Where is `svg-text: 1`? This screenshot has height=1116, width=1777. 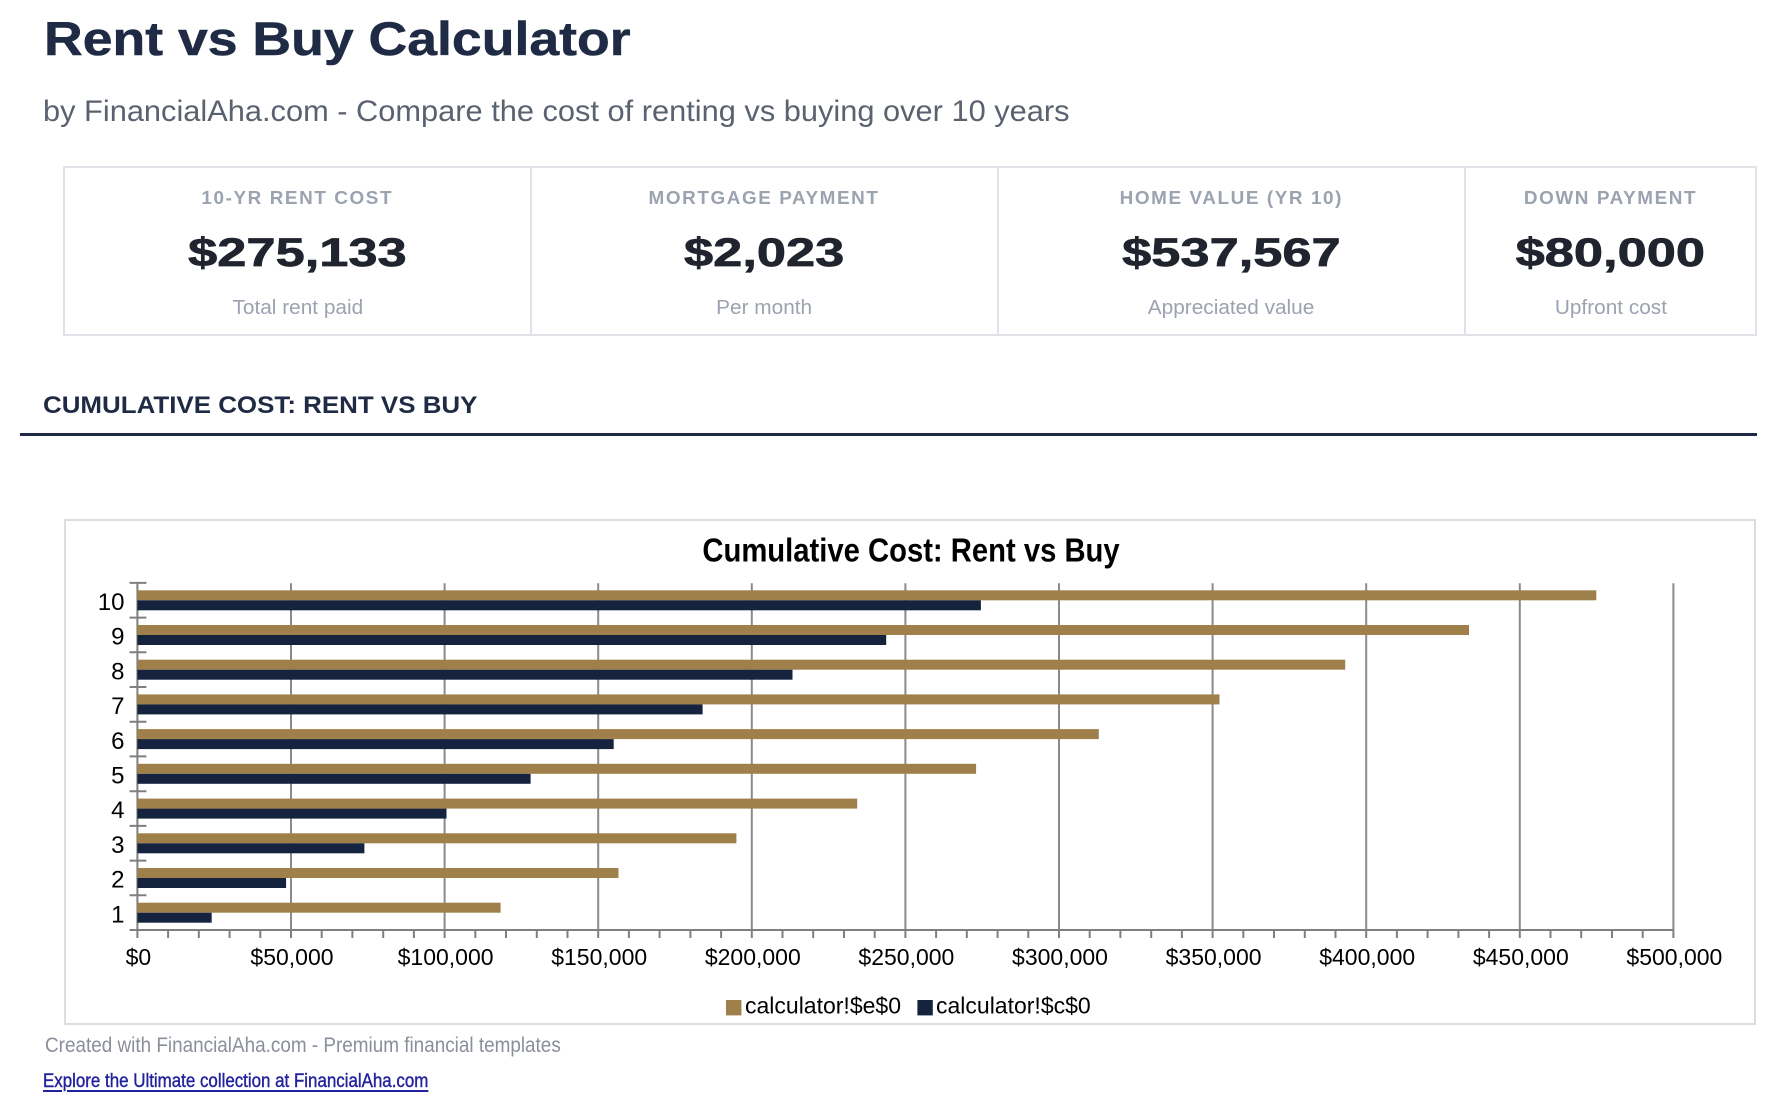 svg-text: 1 is located at coordinates (117, 914).